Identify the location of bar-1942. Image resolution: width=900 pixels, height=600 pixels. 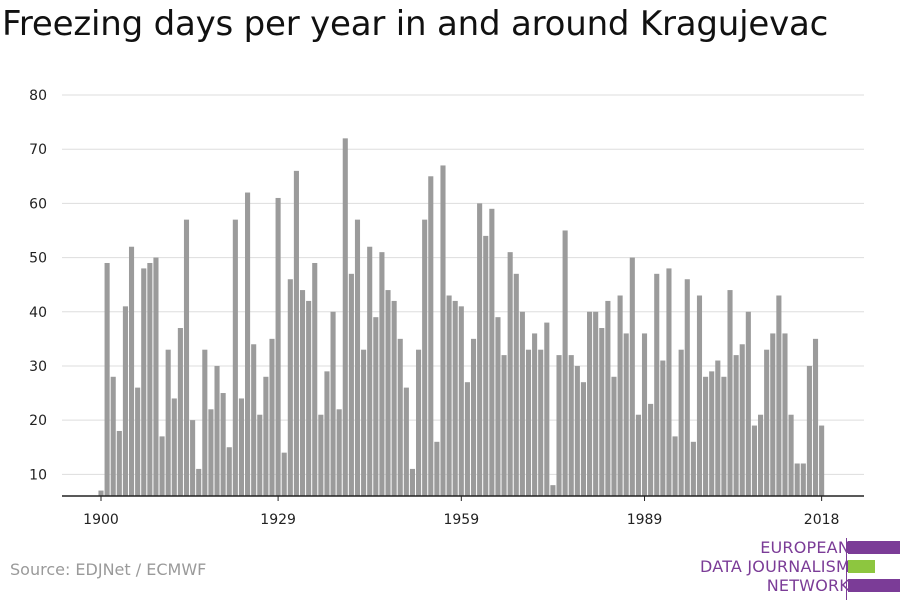
(357, 357).